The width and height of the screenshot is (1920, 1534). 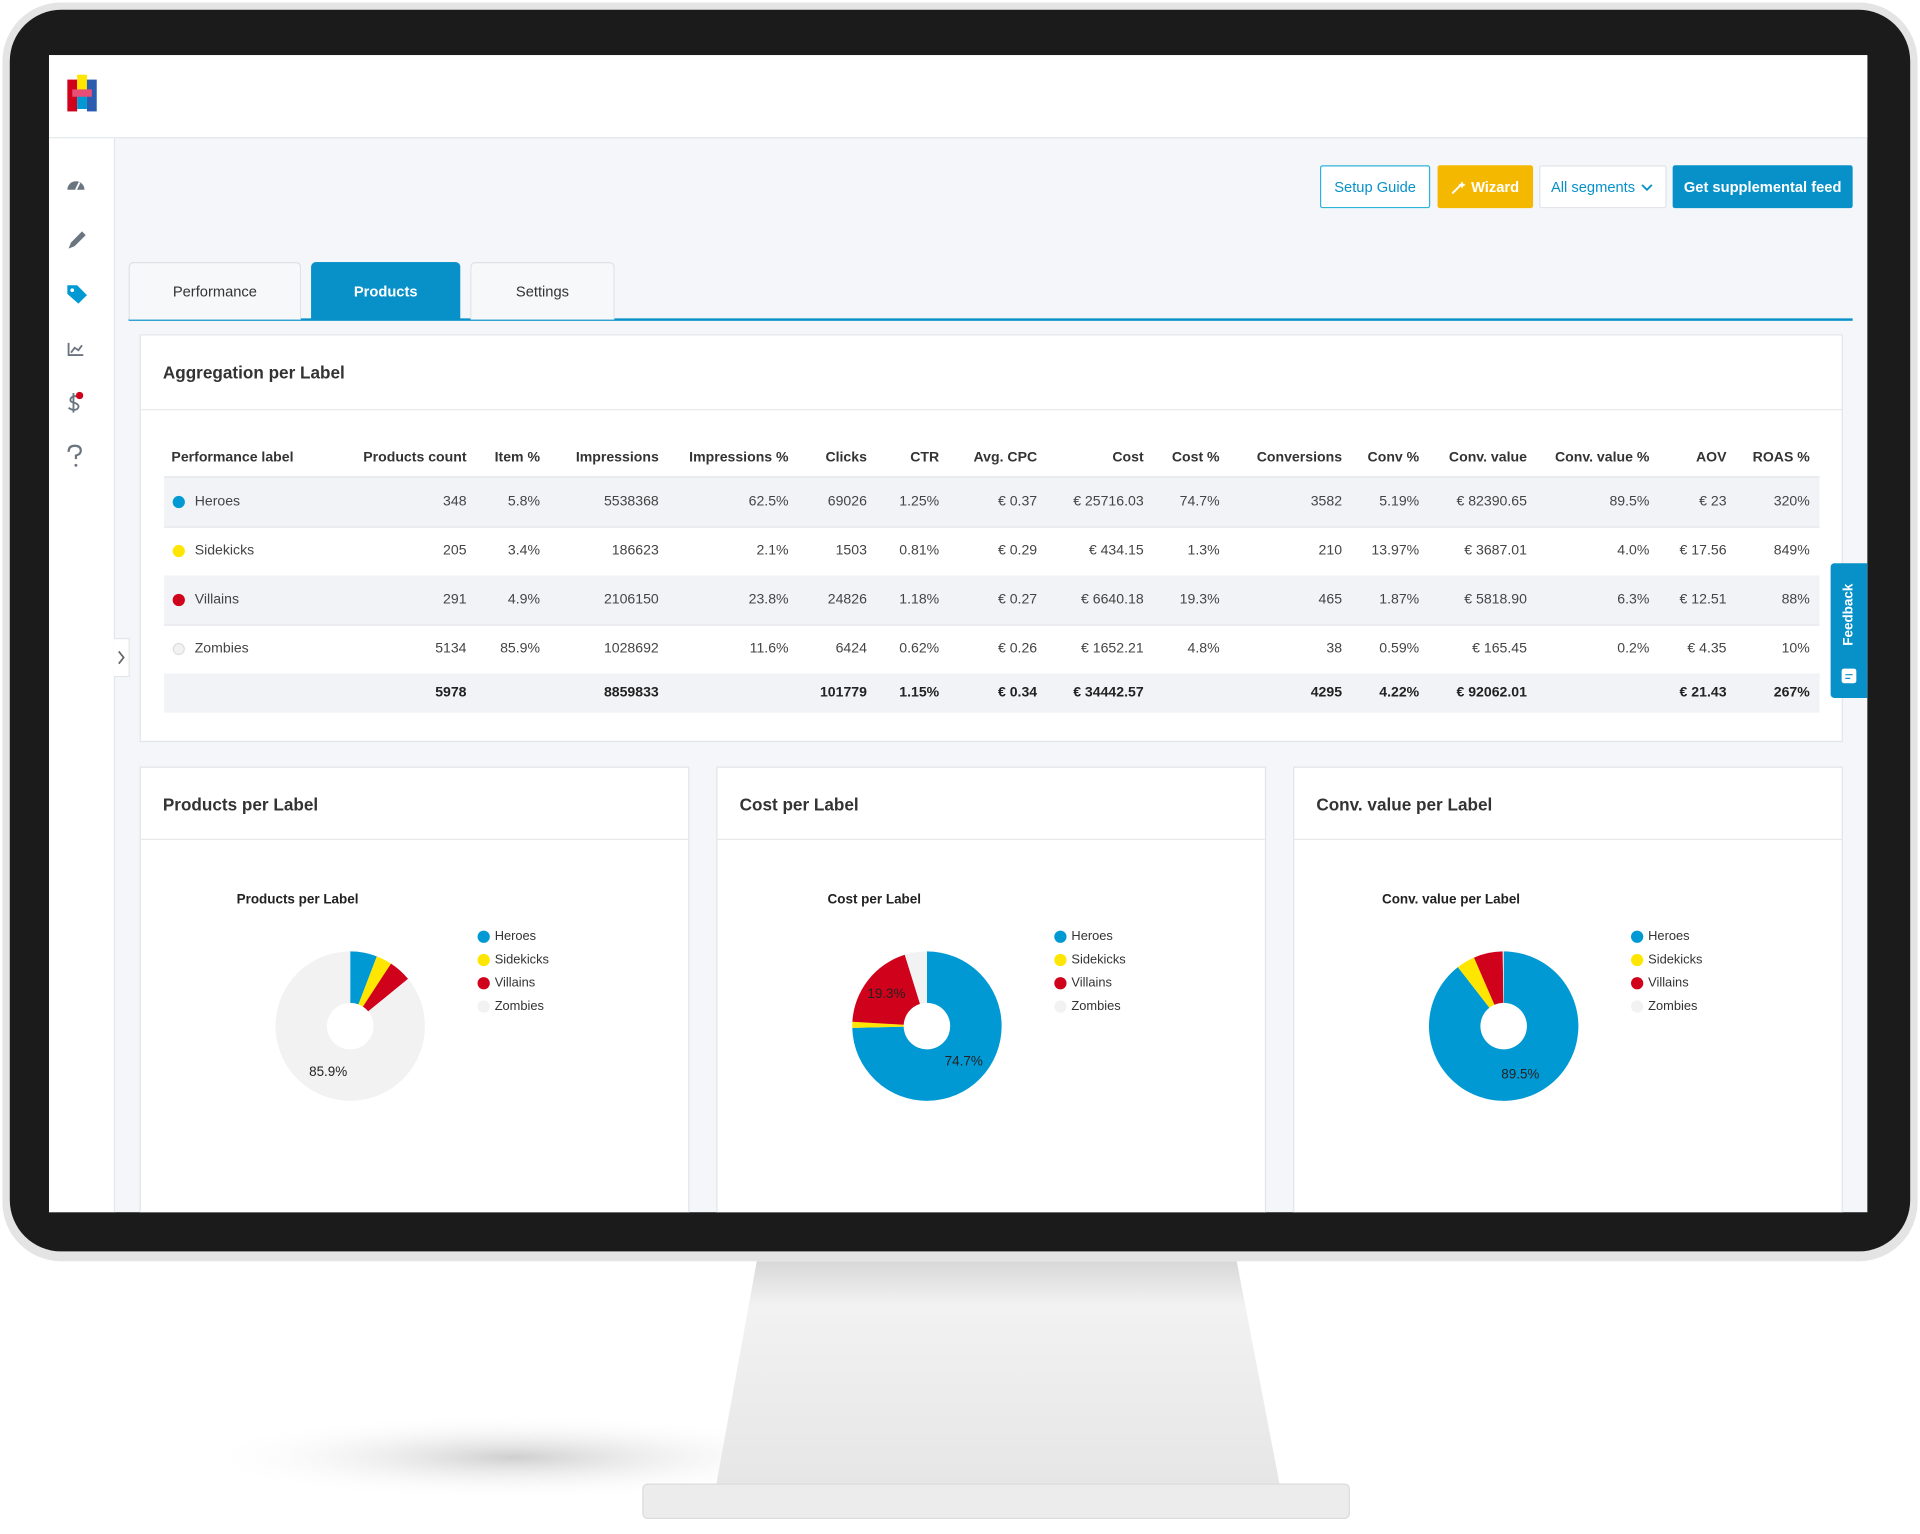 What do you see at coordinates (990, 319) in the screenshot?
I see `tab-underline` at bounding box center [990, 319].